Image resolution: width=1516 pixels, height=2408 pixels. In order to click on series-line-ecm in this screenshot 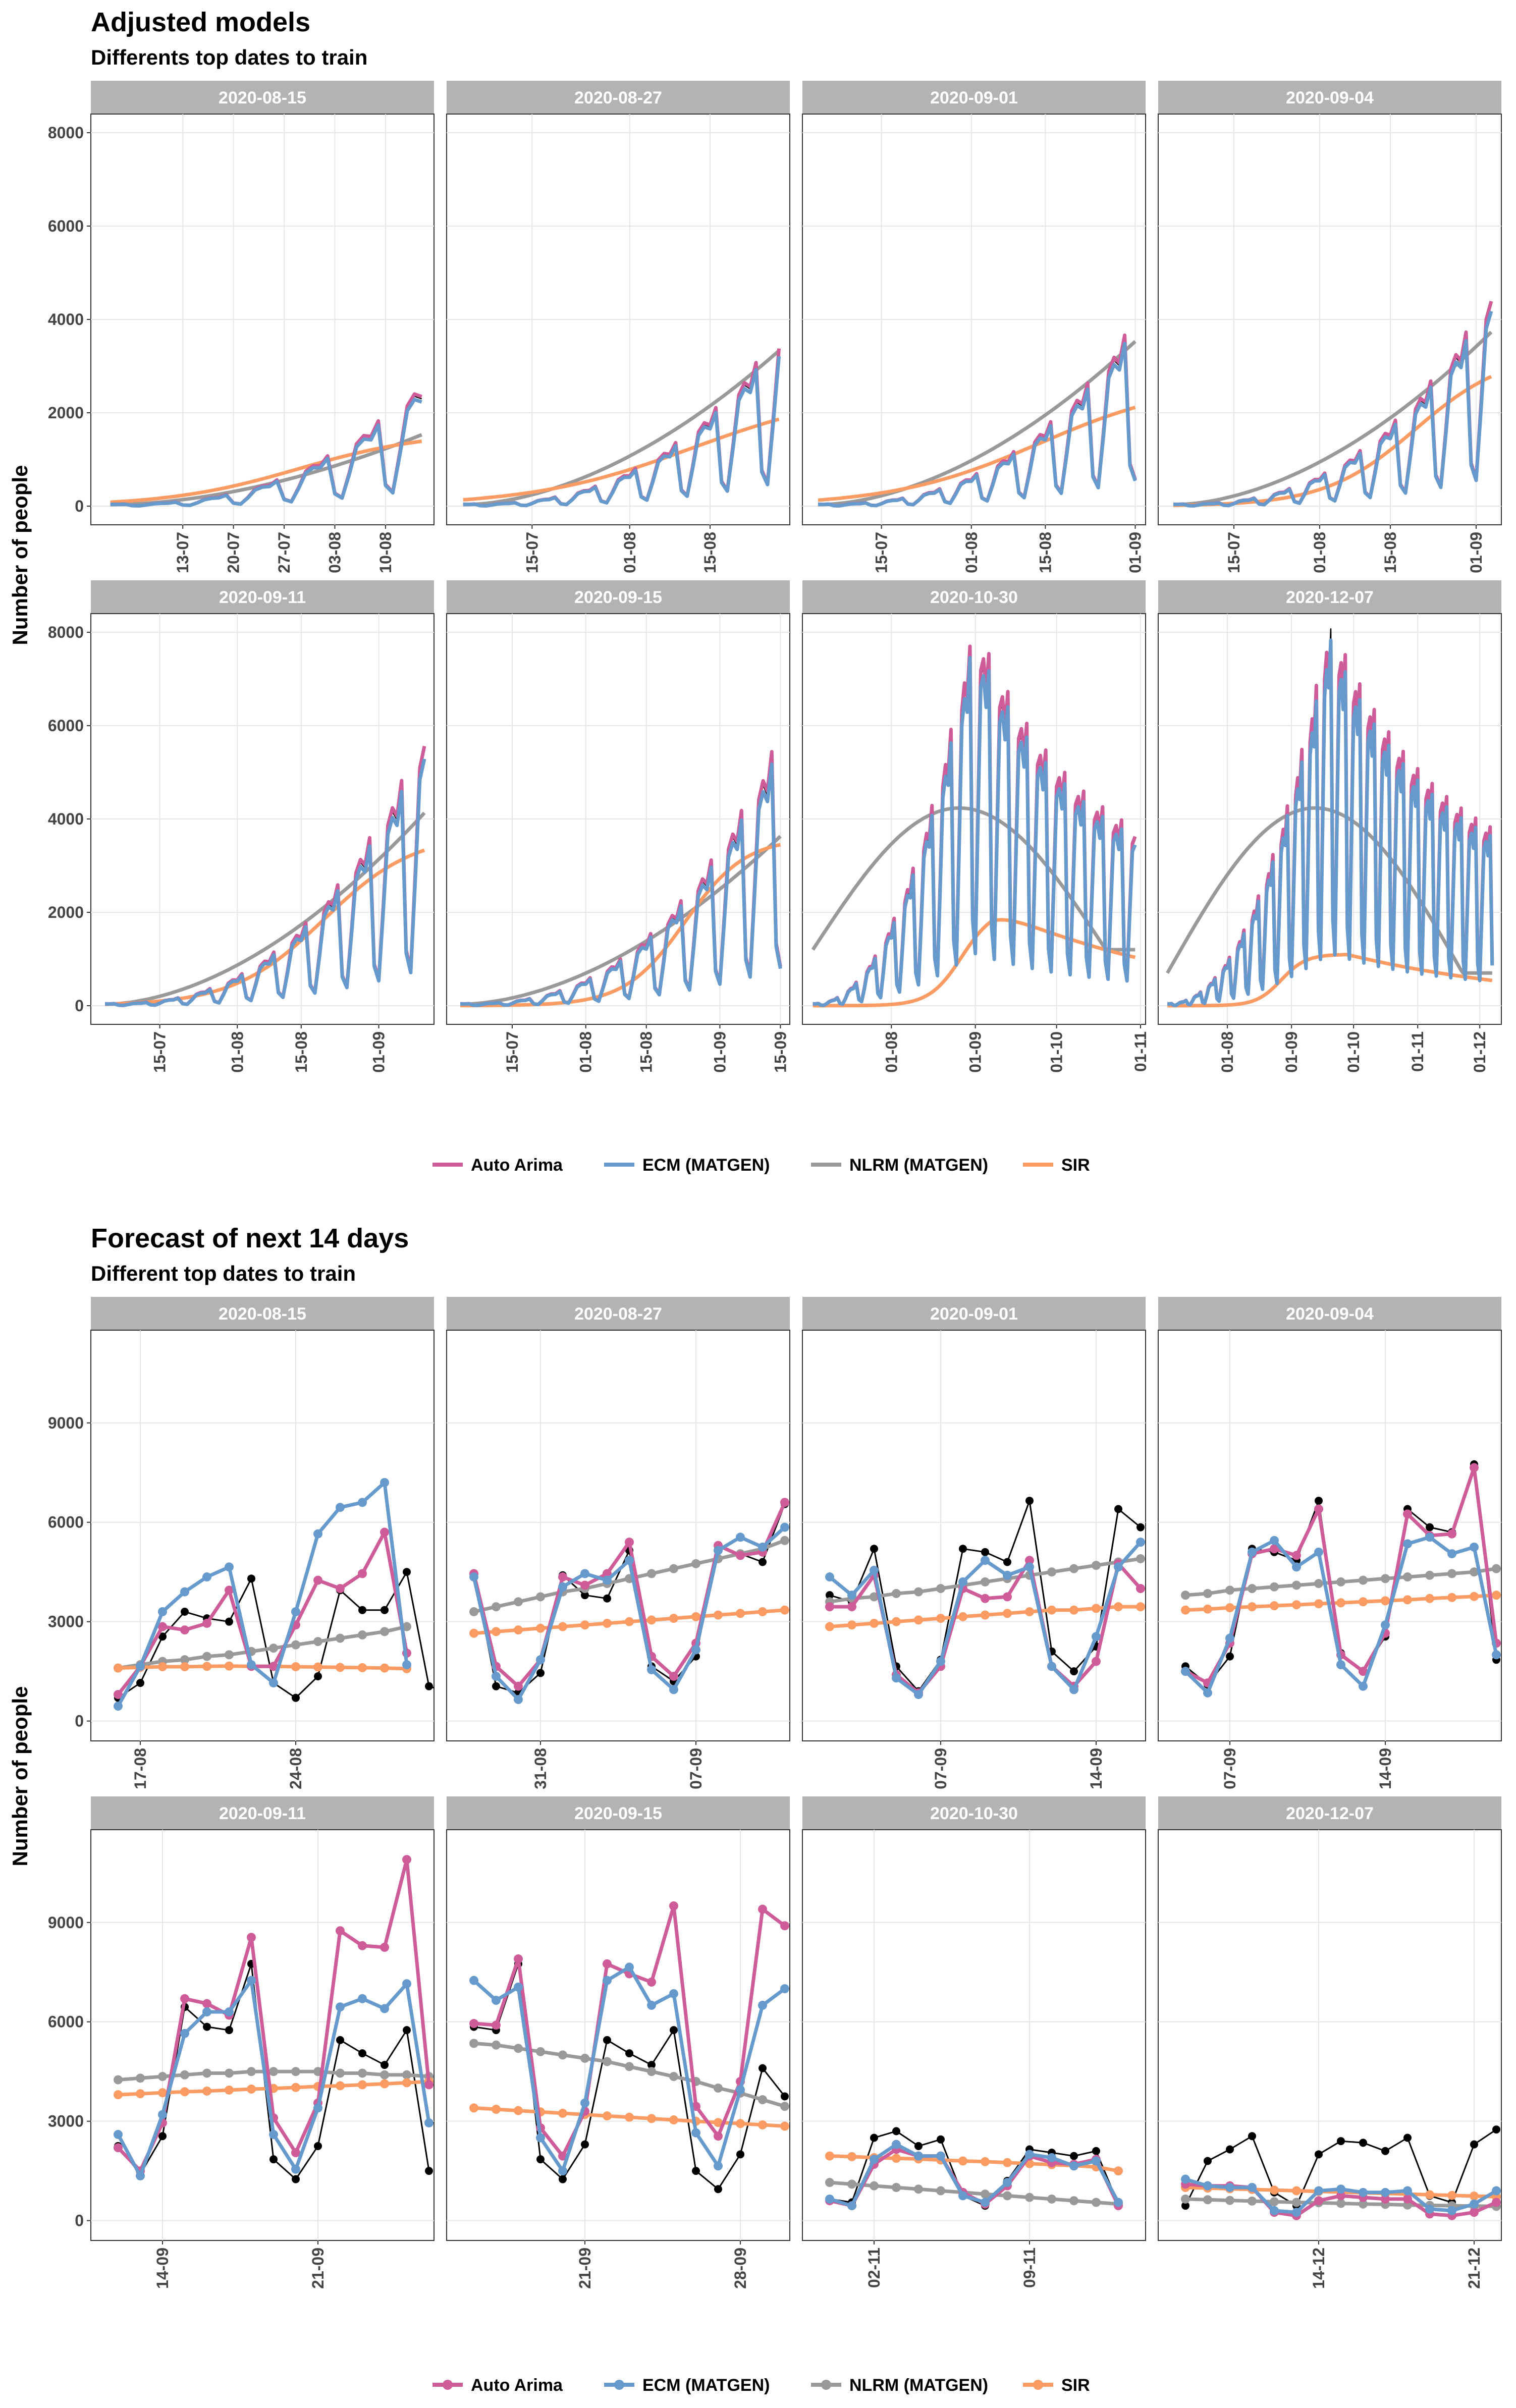, I will do `click(621, 884)`.